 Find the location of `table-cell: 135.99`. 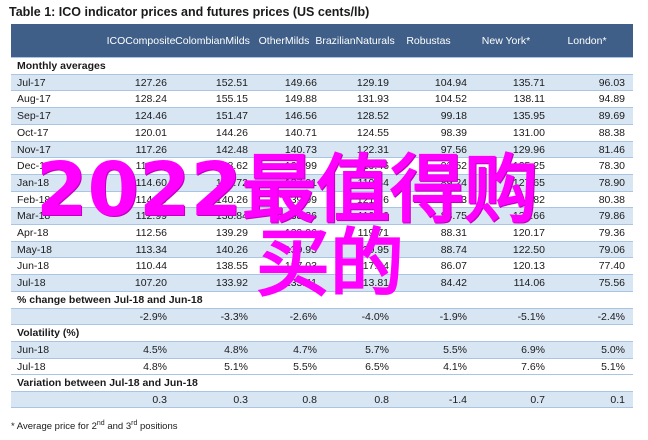

table-cell: 135.99 is located at coordinates (300, 166).